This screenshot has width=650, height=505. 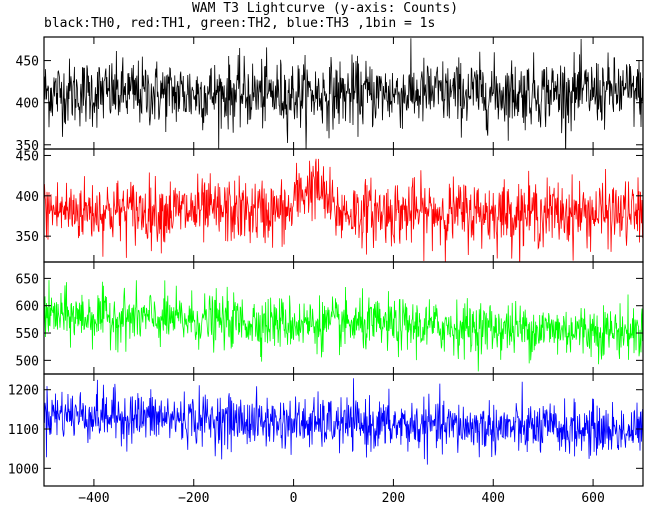 I want to click on x-tick-label: 600, so click(x=592, y=498).